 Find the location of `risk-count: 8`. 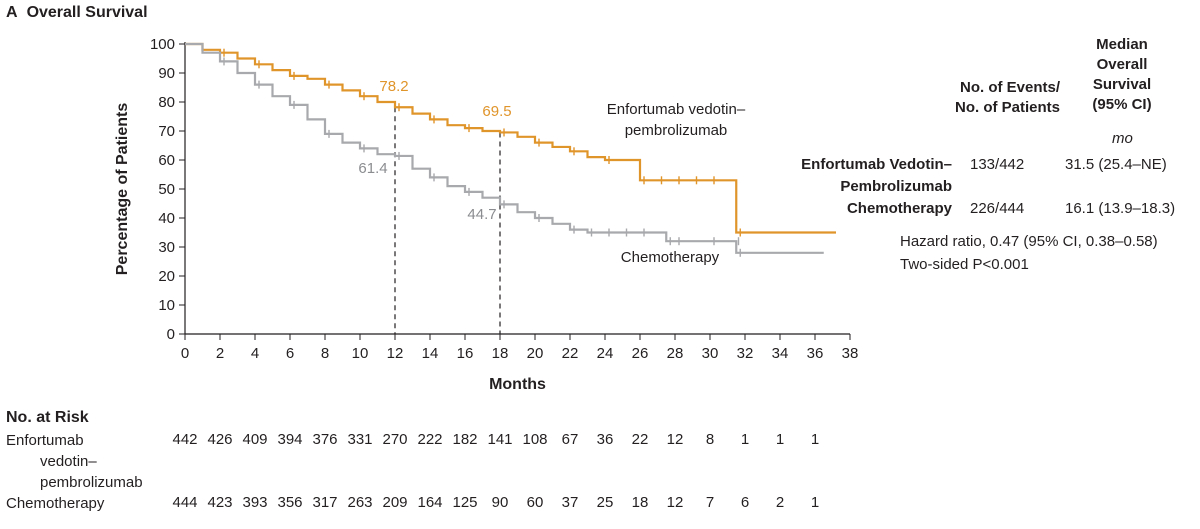

risk-count: 8 is located at coordinates (710, 439).